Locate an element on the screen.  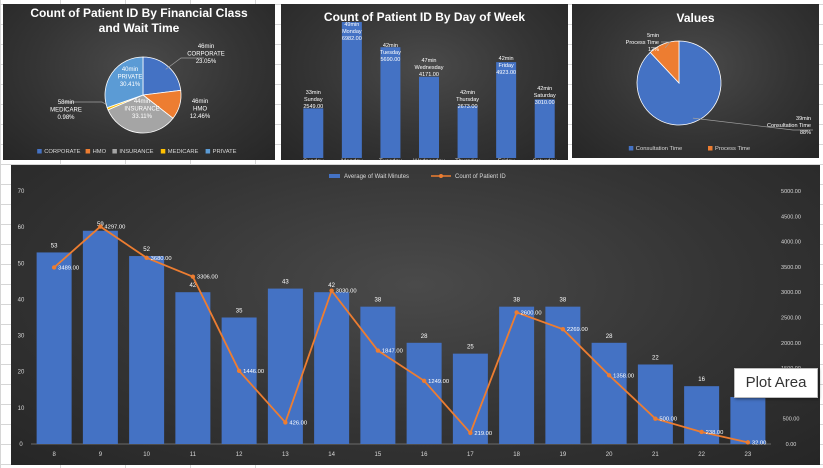
day-bar-data-label: 42min Thursday 2673.00 is located at coordinates (467, 100).